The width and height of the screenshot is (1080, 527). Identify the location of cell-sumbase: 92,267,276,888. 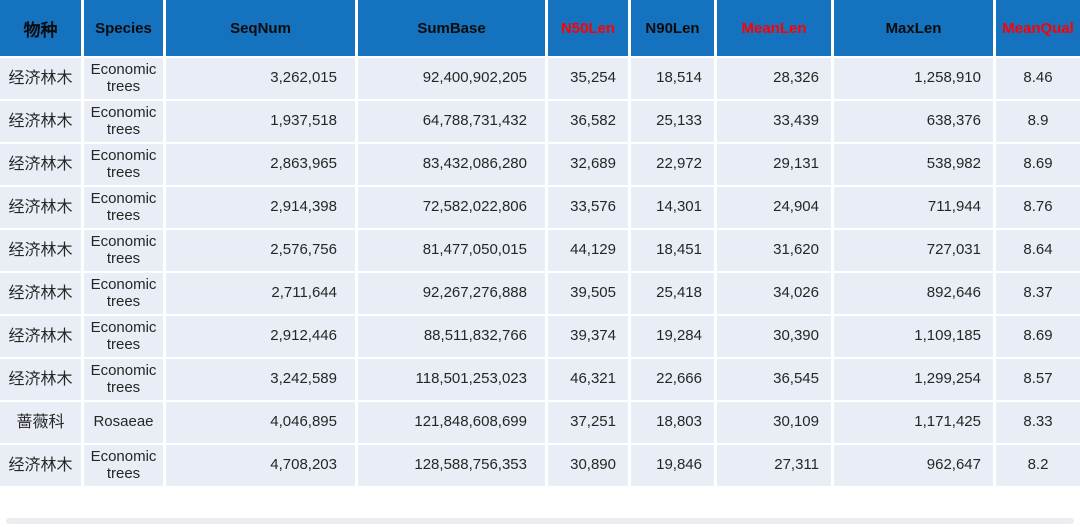
(453, 294).